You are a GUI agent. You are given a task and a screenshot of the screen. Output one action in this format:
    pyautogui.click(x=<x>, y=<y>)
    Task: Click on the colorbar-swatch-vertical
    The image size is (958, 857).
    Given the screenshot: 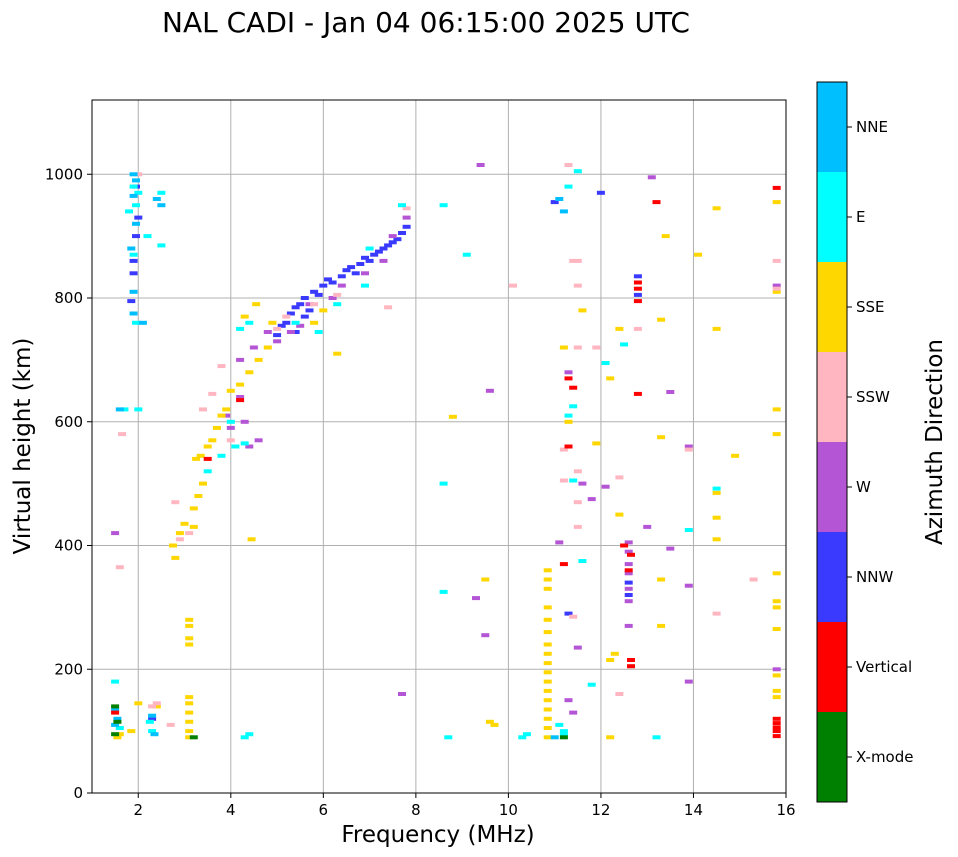 What is the action you would take?
    pyautogui.click(x=832, y=667)
    